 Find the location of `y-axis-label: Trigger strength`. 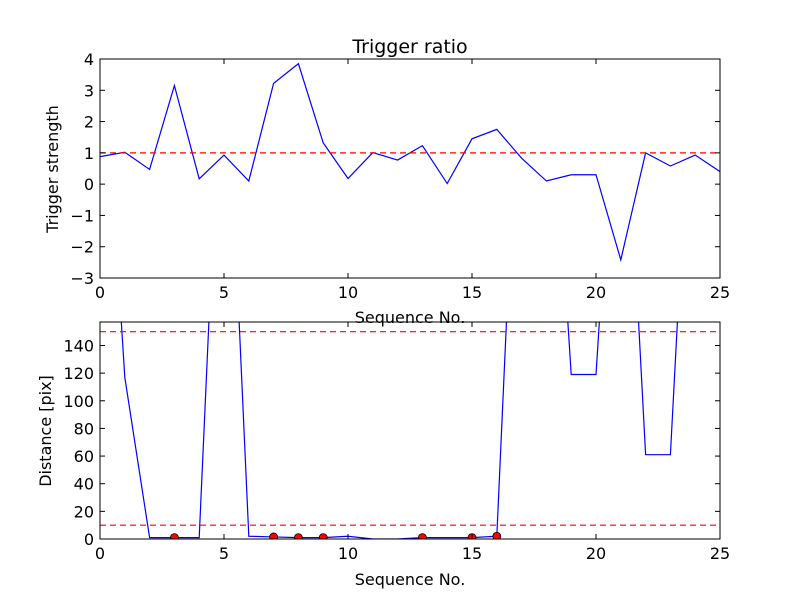

y-axis-label: Trigger strength is located at coordinates (52, 169).